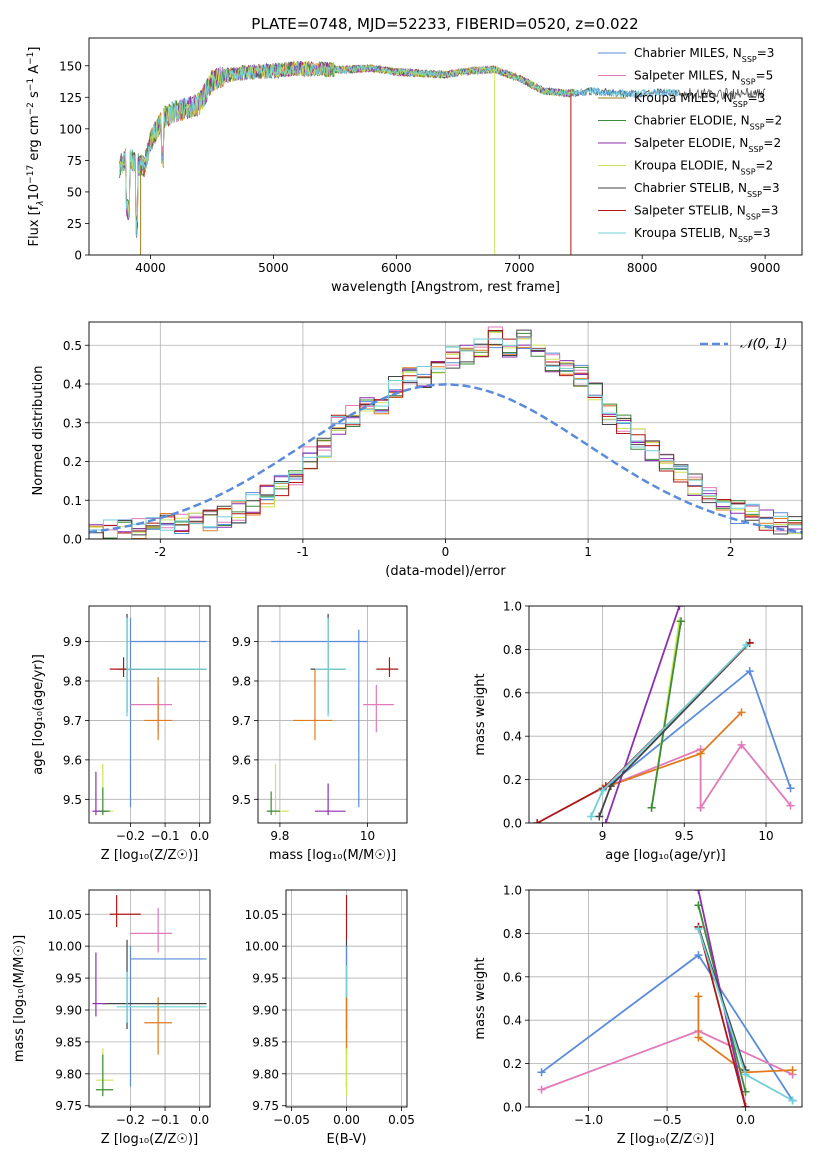  What do you see at coordinates (72, 800) in the screenshot?
I see `y-tick-label: 9.5` at bounding box center [72, 800].